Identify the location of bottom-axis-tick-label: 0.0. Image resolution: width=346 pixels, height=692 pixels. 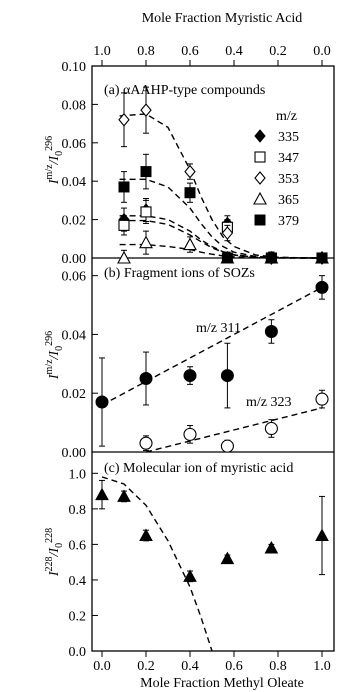
(102, 666).